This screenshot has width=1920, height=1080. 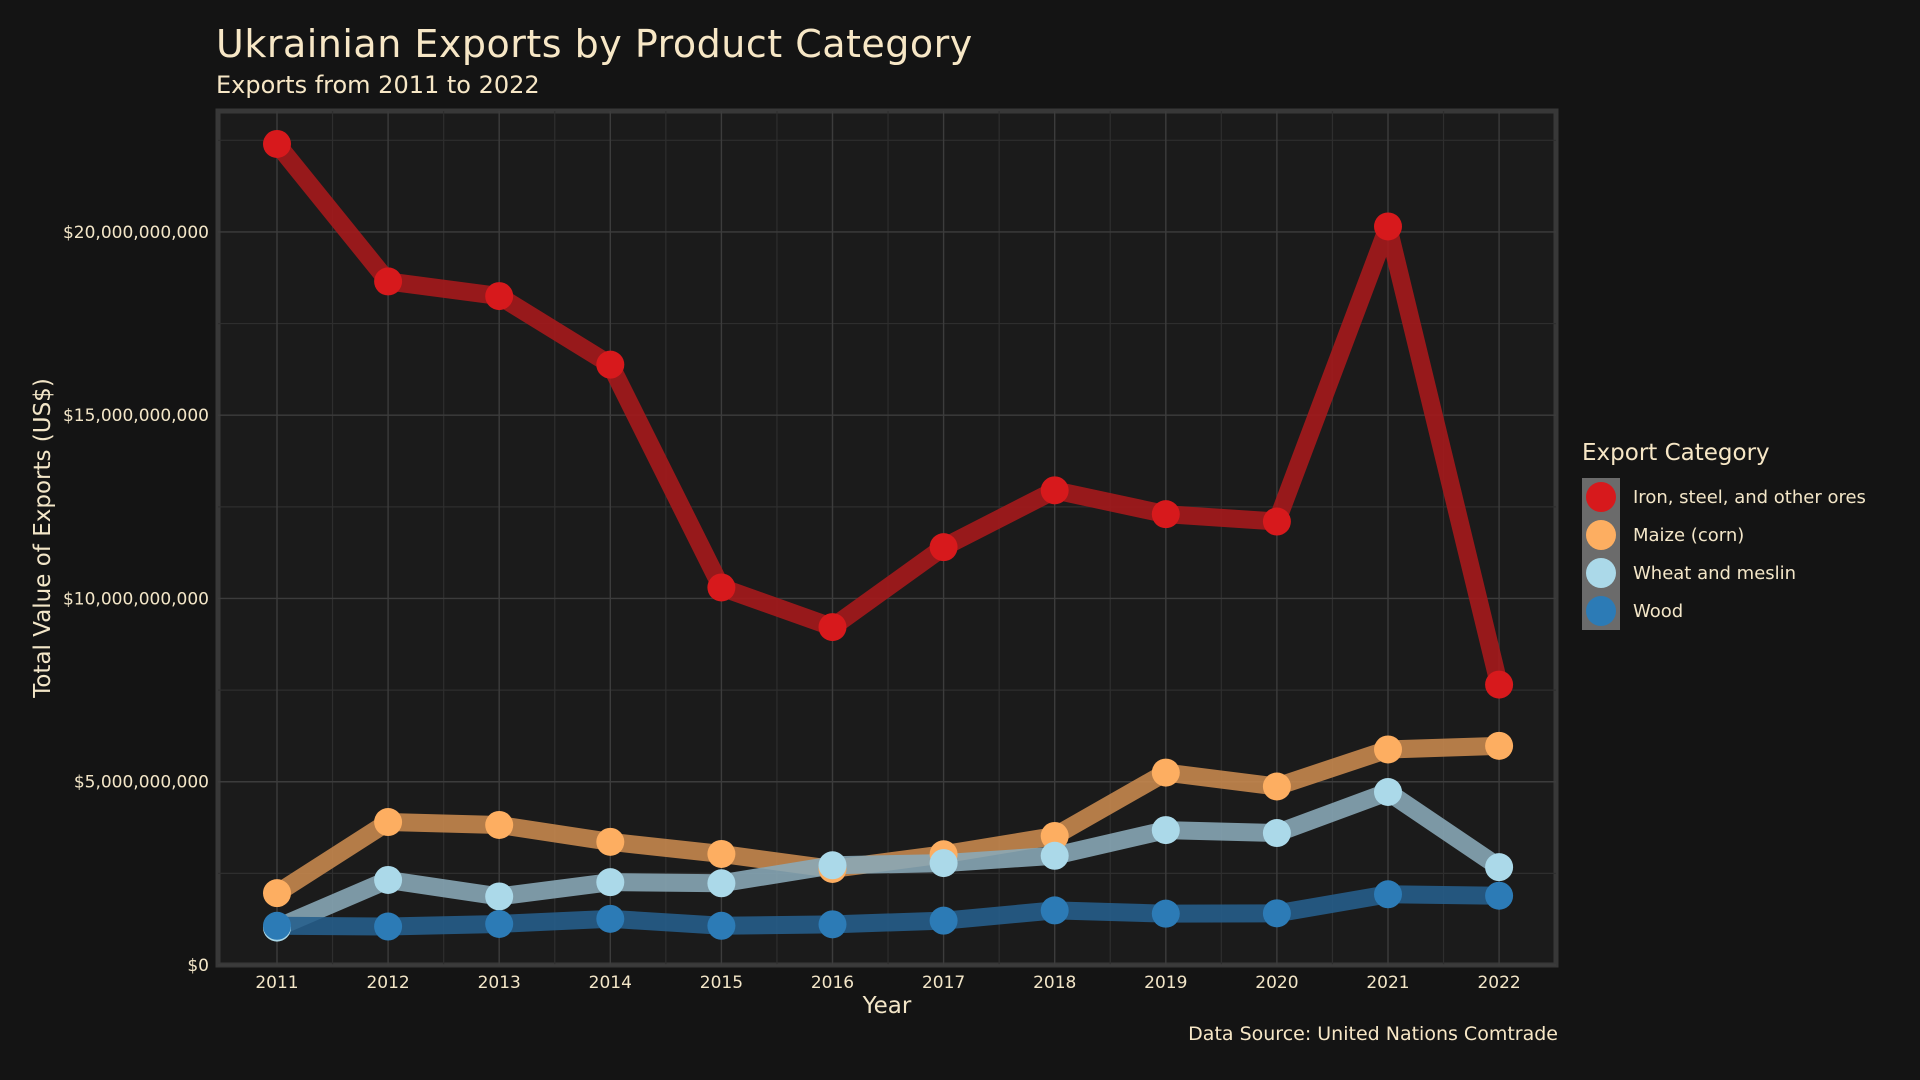 I want to click on legend-label: Wood, so click(x=1658, y=611).